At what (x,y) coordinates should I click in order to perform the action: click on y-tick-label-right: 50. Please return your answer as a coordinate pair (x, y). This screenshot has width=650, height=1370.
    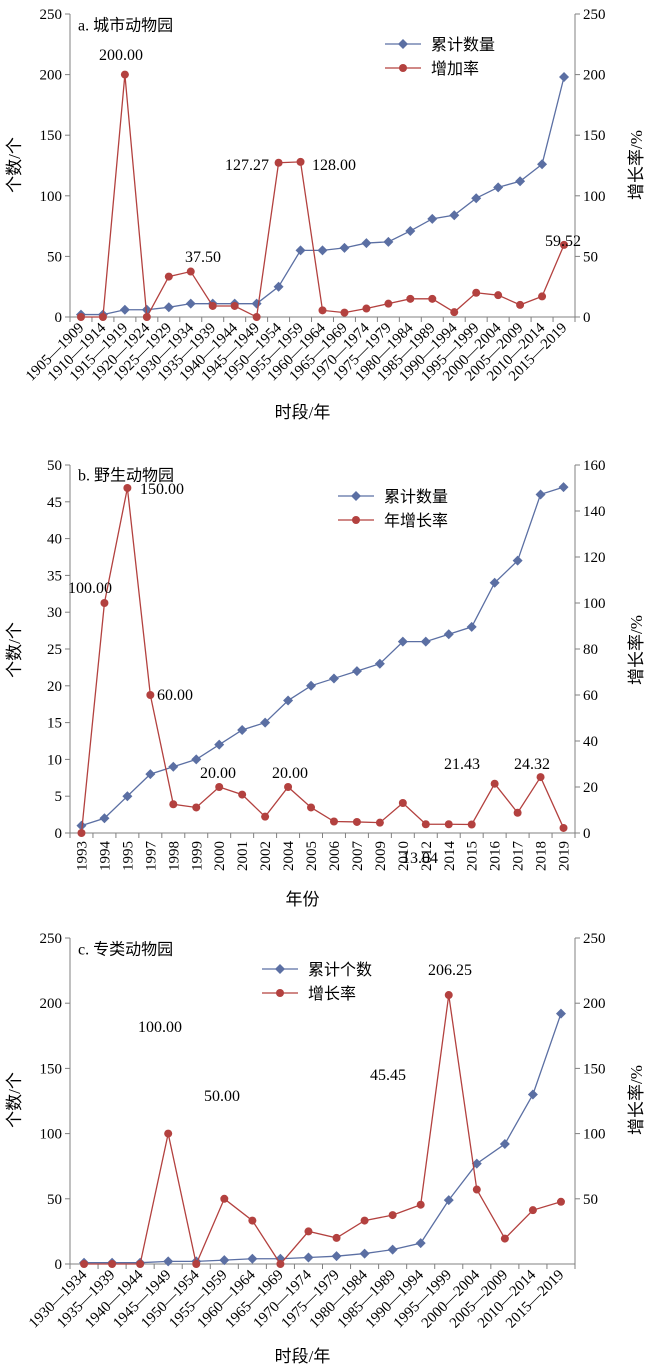
    Looking at the image, I should click on (590, 257).